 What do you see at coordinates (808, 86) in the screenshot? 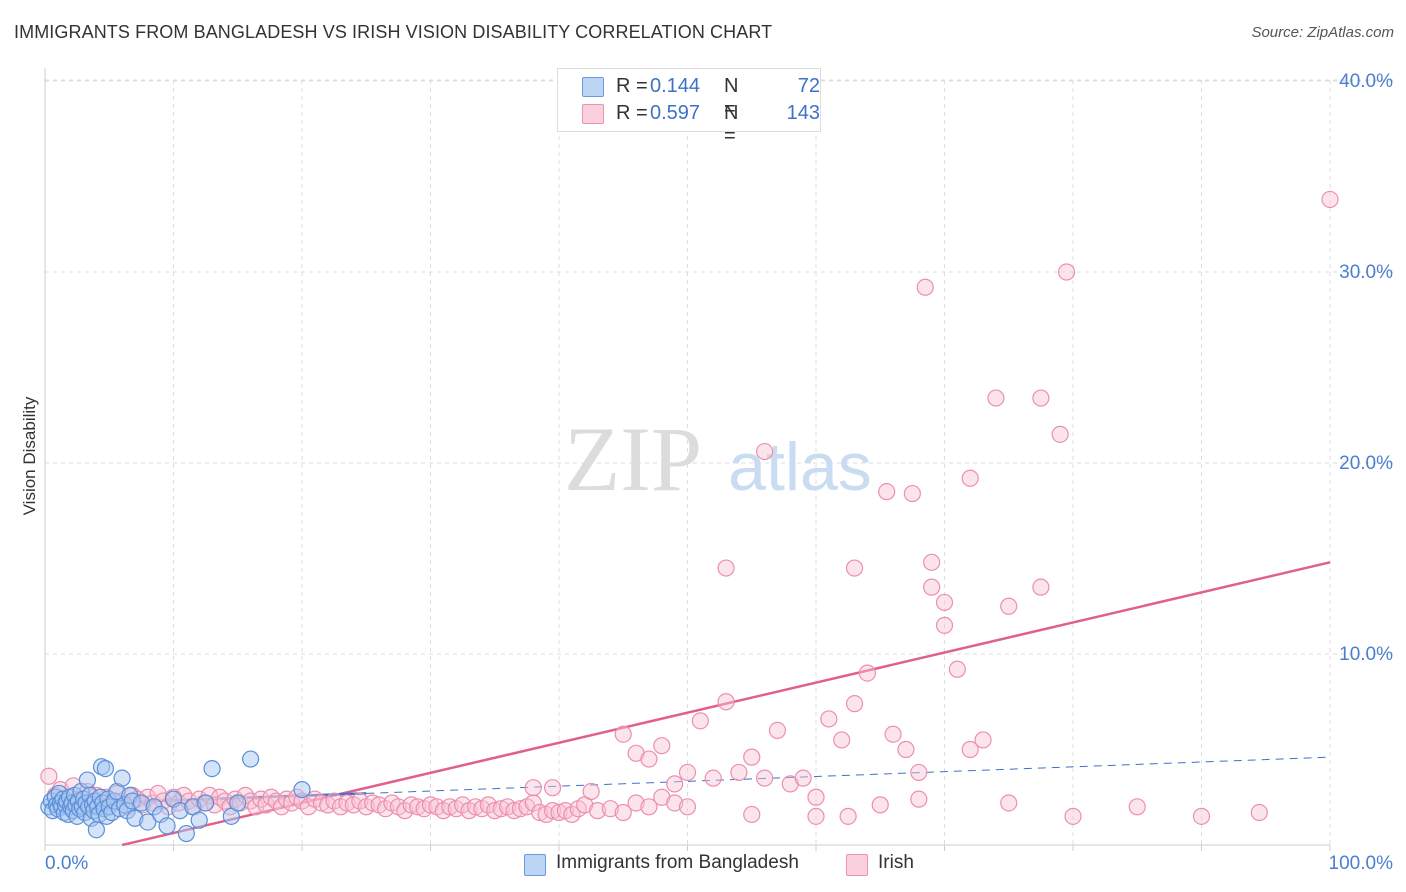
I see `legend-n-value: 72` at bounding box center [808, 86].